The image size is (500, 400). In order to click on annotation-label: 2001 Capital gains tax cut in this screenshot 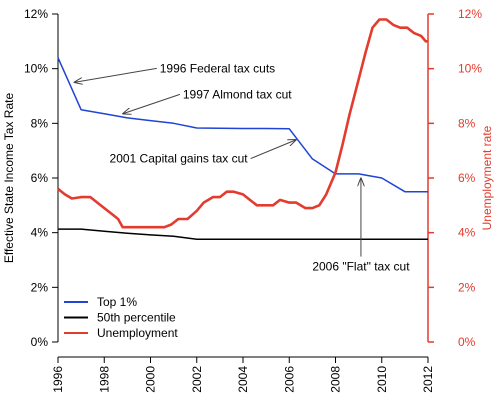, I will do `click(179, 159)`.